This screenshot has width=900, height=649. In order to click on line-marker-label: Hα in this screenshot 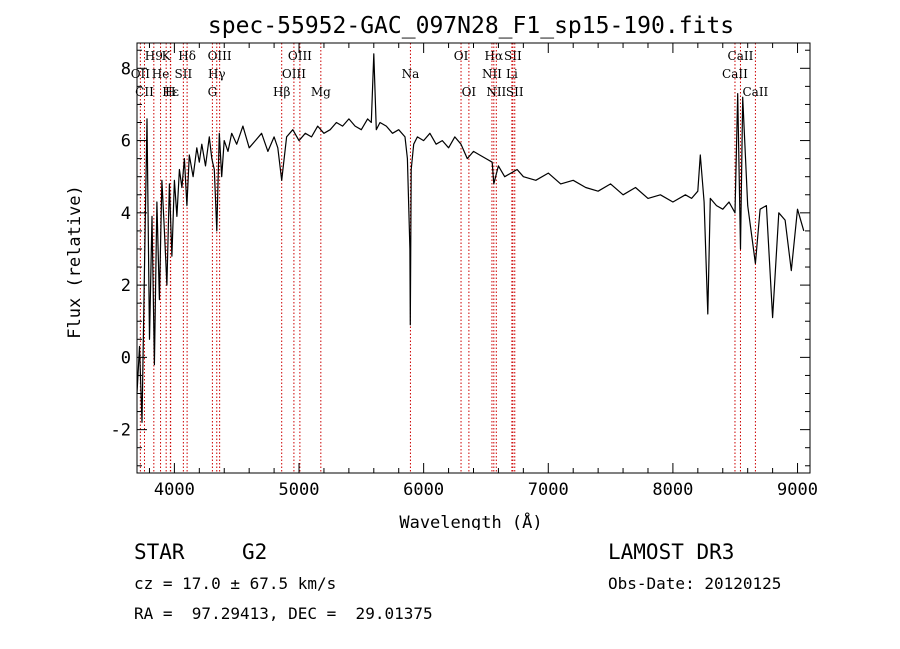, I will do `click(494, 56)`.